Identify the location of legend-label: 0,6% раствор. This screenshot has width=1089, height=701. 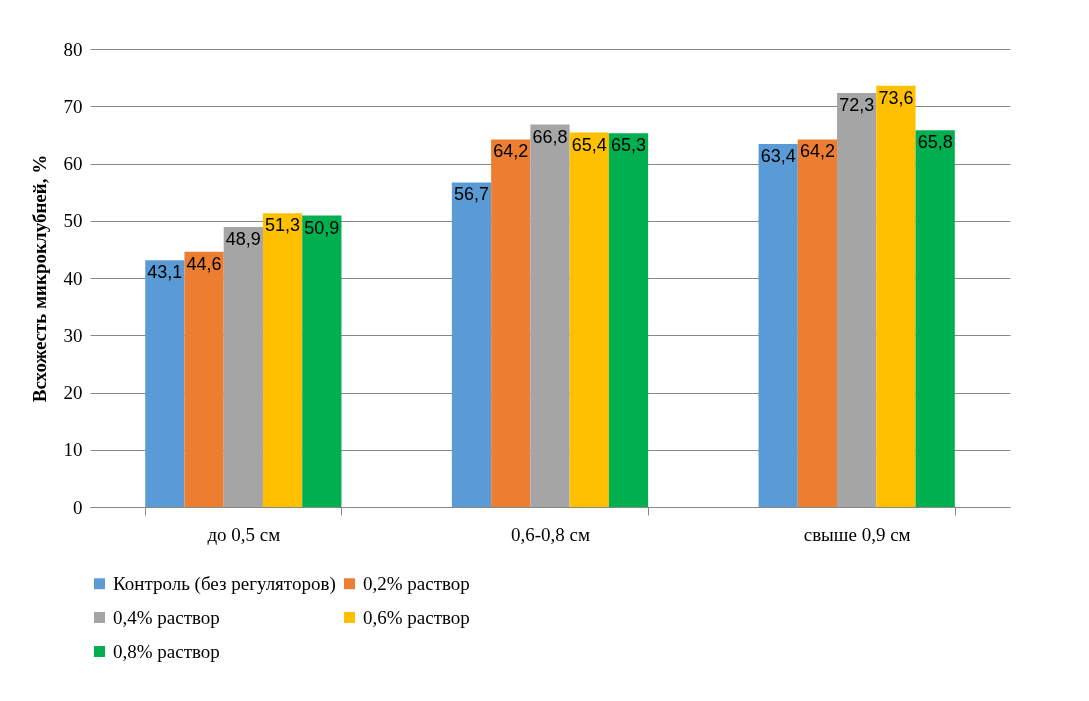
(416, 617).